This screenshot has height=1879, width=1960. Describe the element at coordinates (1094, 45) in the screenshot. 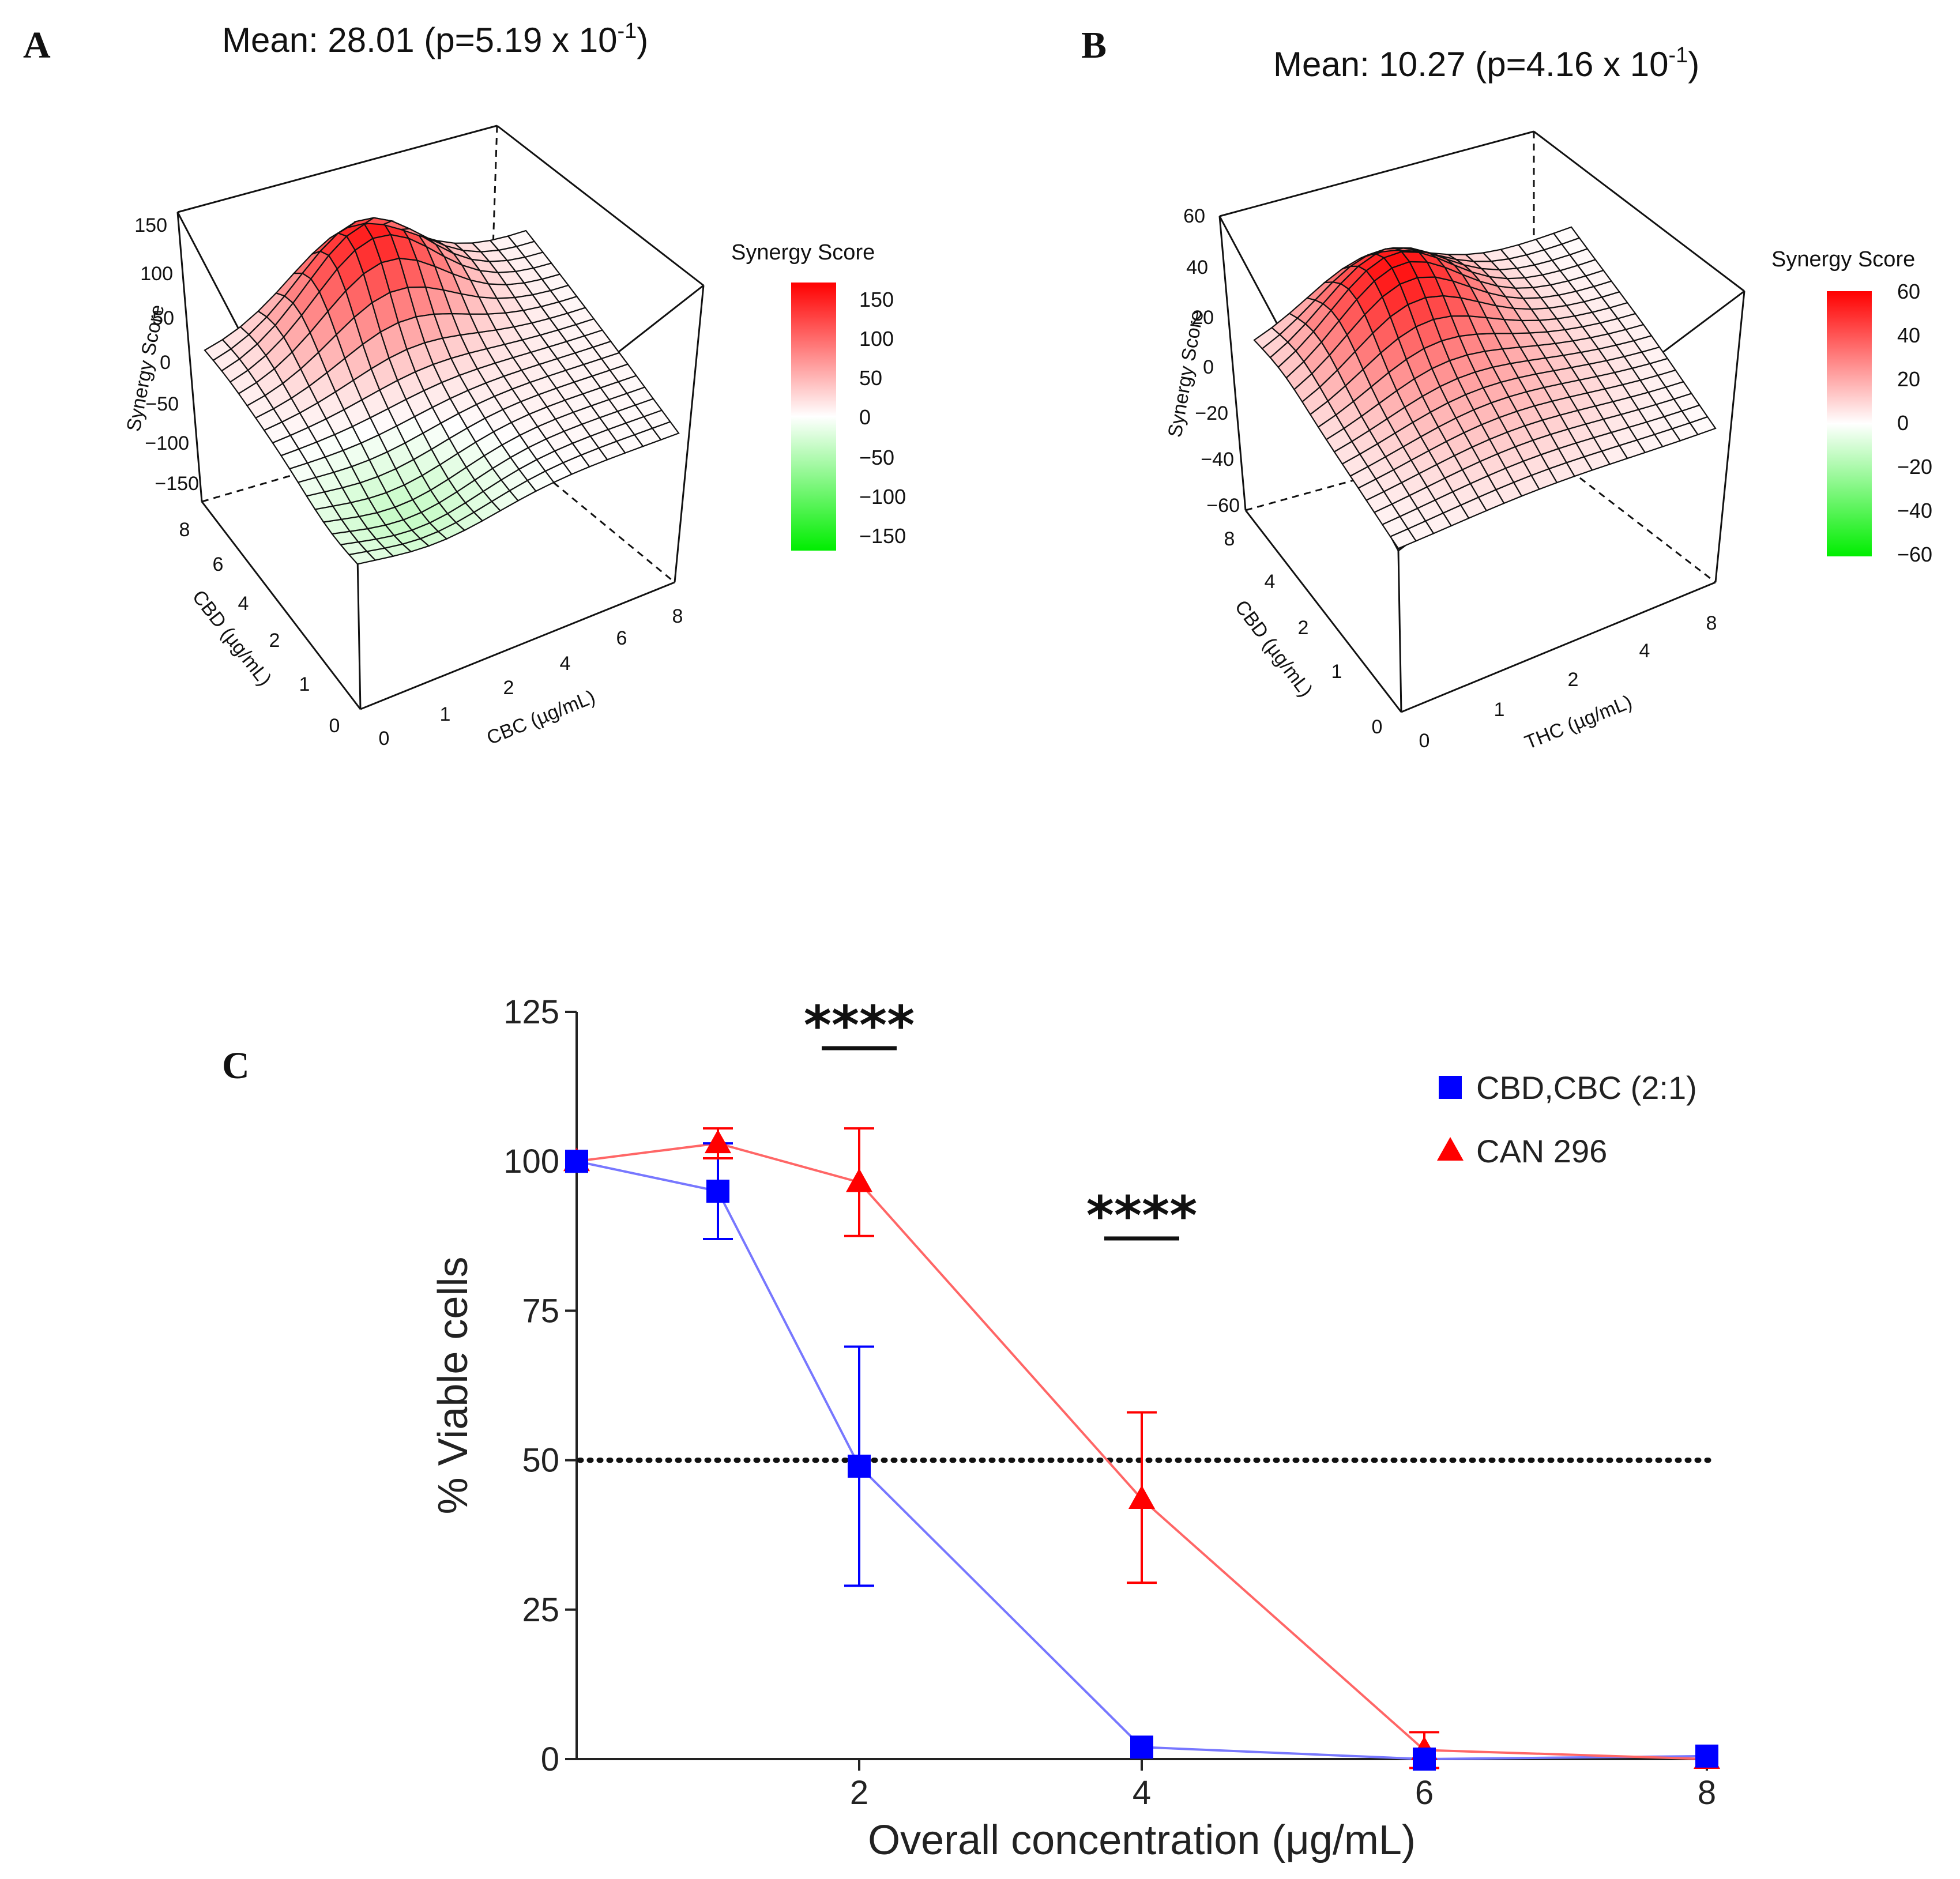

I see `panel-letter-b: B` at that location.